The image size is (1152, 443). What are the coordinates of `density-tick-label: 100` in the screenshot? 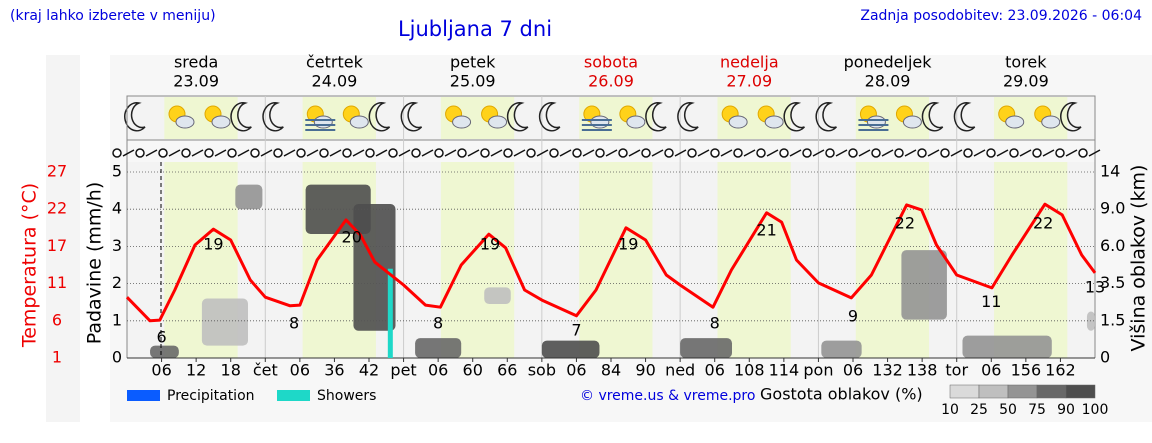 It's located at (1095, 410).